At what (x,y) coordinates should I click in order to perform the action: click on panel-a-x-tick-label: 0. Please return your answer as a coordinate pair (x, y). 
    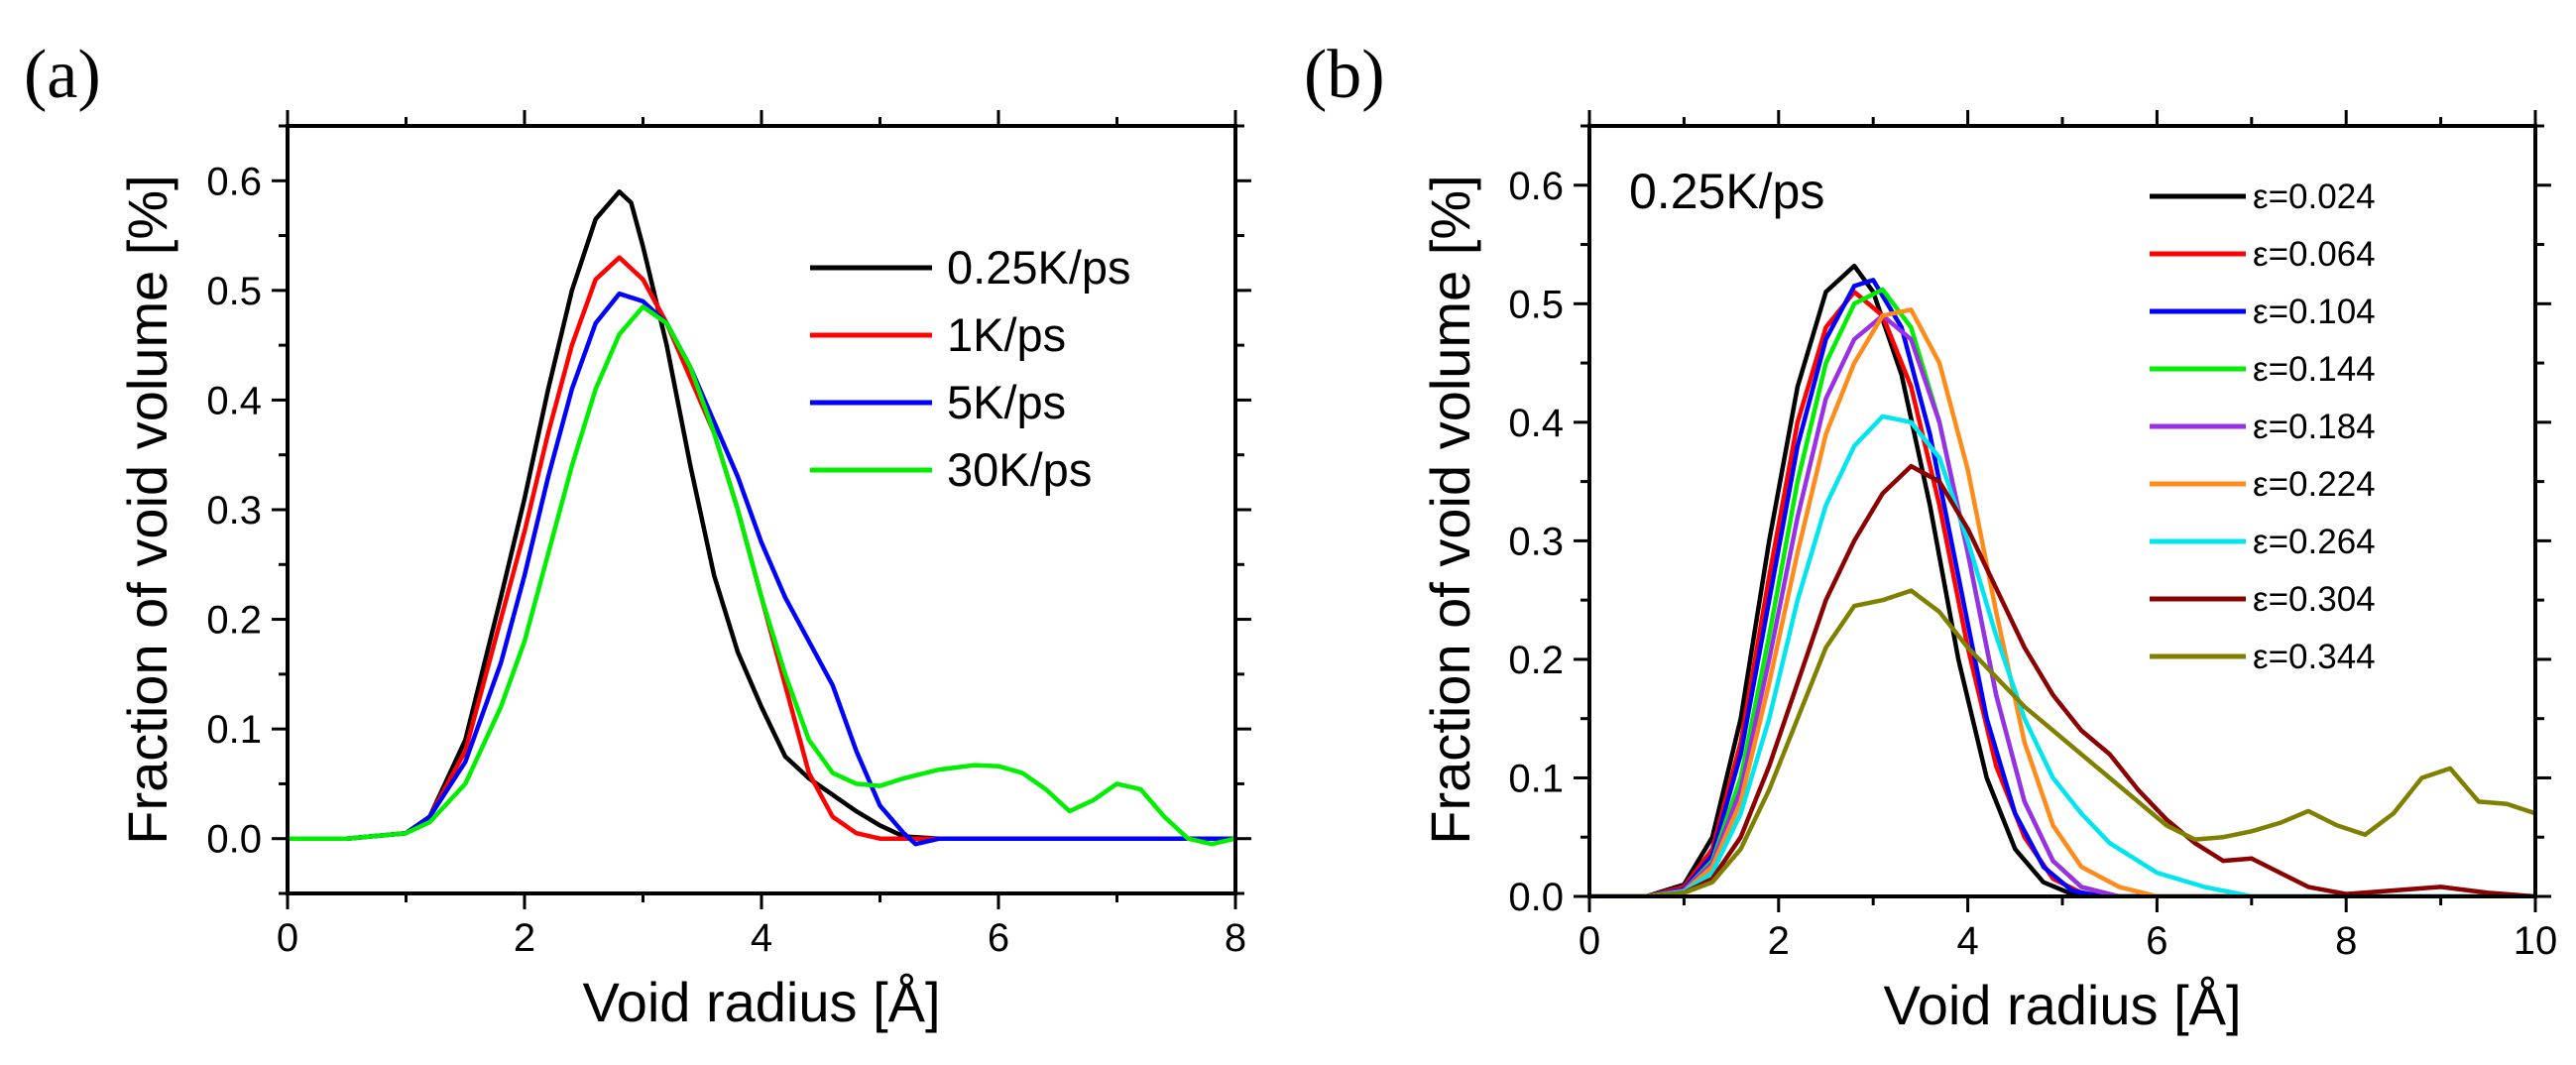
    Looking at the image, I should click on (287, 938).